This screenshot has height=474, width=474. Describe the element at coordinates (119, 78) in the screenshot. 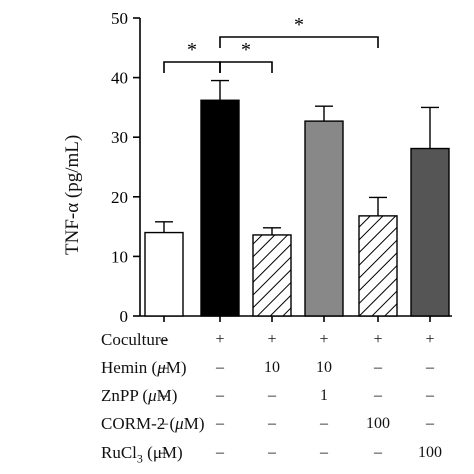

I see `y-tick-label: 40` at that location.